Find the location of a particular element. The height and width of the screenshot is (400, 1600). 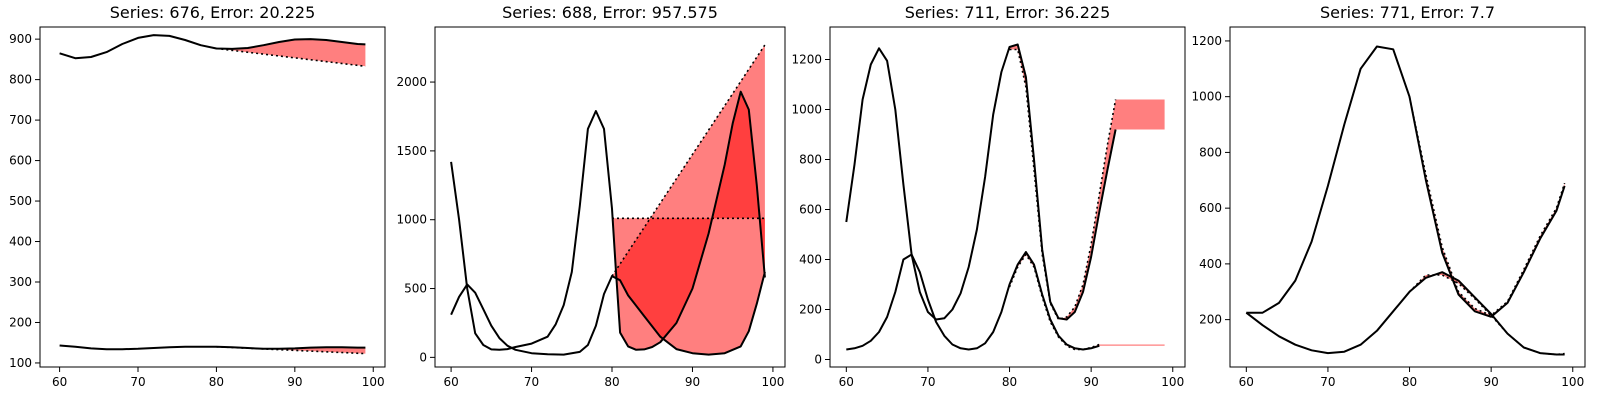

chart-title: Series: 771, Error: 7.7 is located at coordinates (1407, 12).